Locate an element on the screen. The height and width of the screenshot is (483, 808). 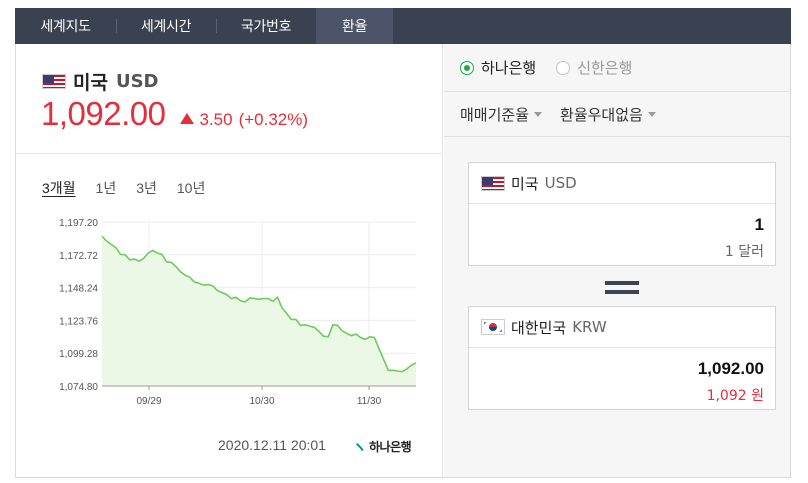
period-option: 3년 is located at coordinates (146, 188).